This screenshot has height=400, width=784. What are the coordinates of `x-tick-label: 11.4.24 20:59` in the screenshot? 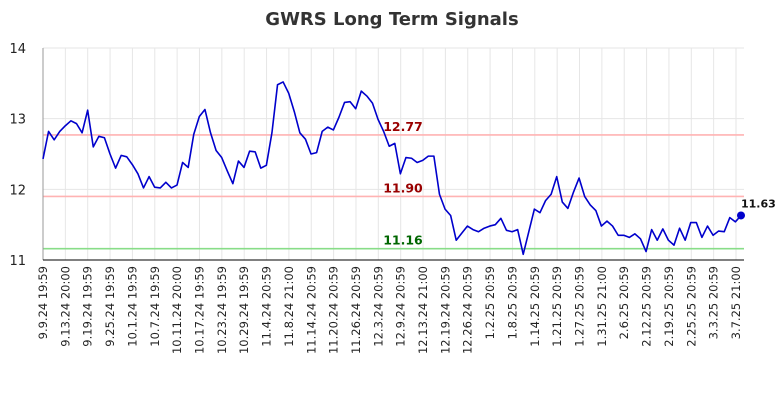 It's located at (267, 306).